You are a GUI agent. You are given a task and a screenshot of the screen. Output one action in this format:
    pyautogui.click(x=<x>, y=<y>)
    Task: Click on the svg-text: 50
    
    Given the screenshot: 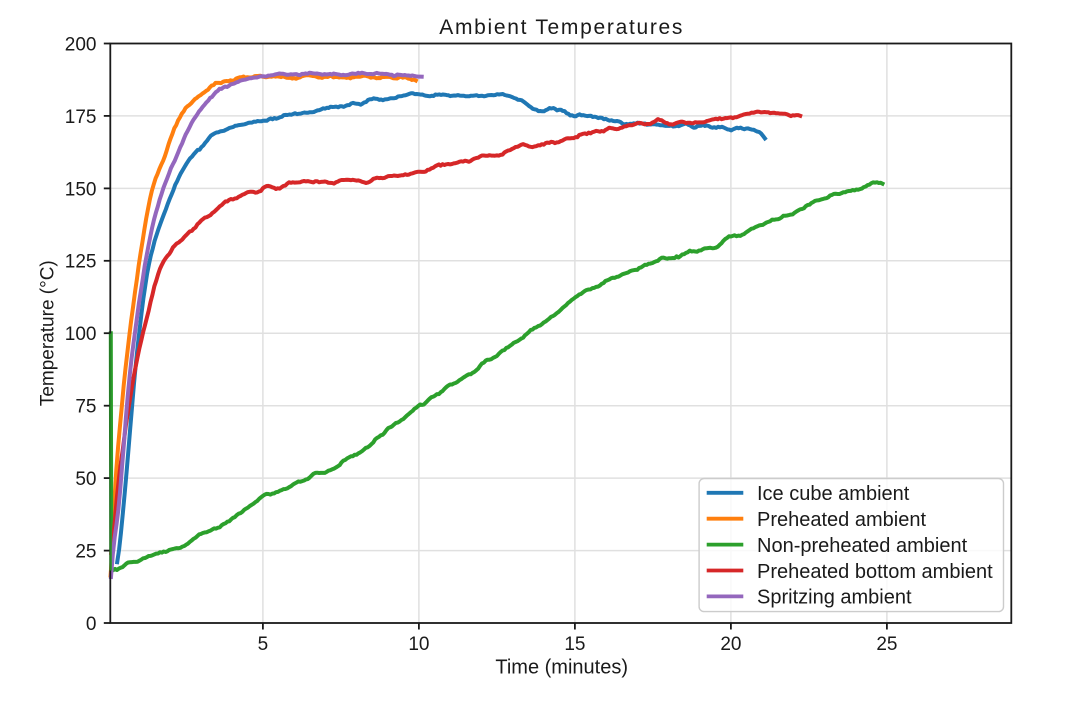 What is the action you would take?
    pyautogui.click(x=85, y=479)
    